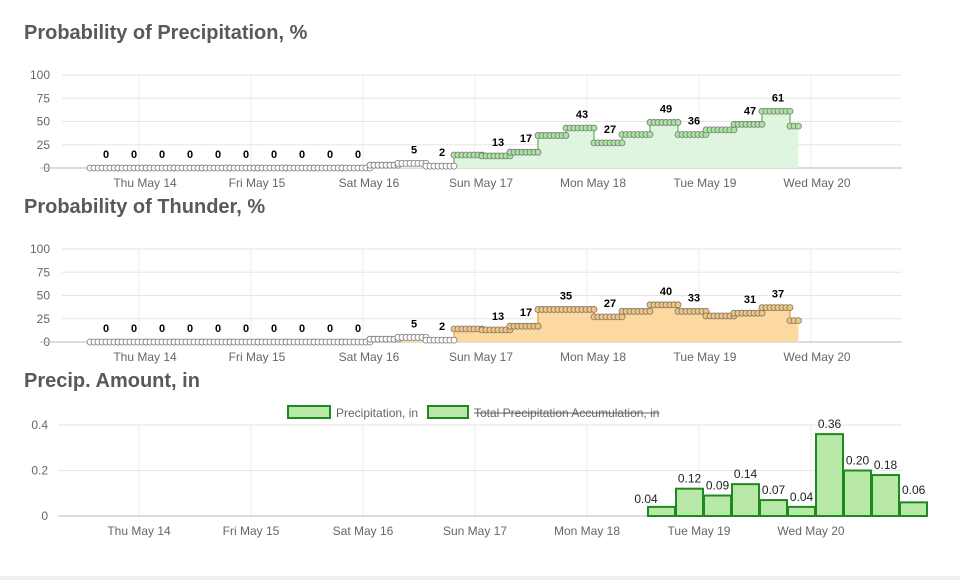 The width and height of the screenshot is (960, 580). What do you see at coordinates (414, 150) in the screenshot?
I see `data-label: 5` at bounding box center [414, 150].